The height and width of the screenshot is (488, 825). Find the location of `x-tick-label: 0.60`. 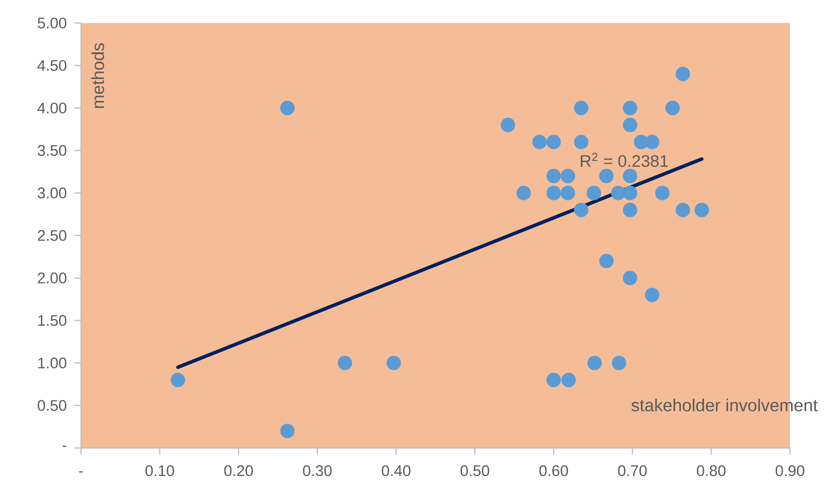

x-tick-label: 0.60 is located at coordinates (553, 470).